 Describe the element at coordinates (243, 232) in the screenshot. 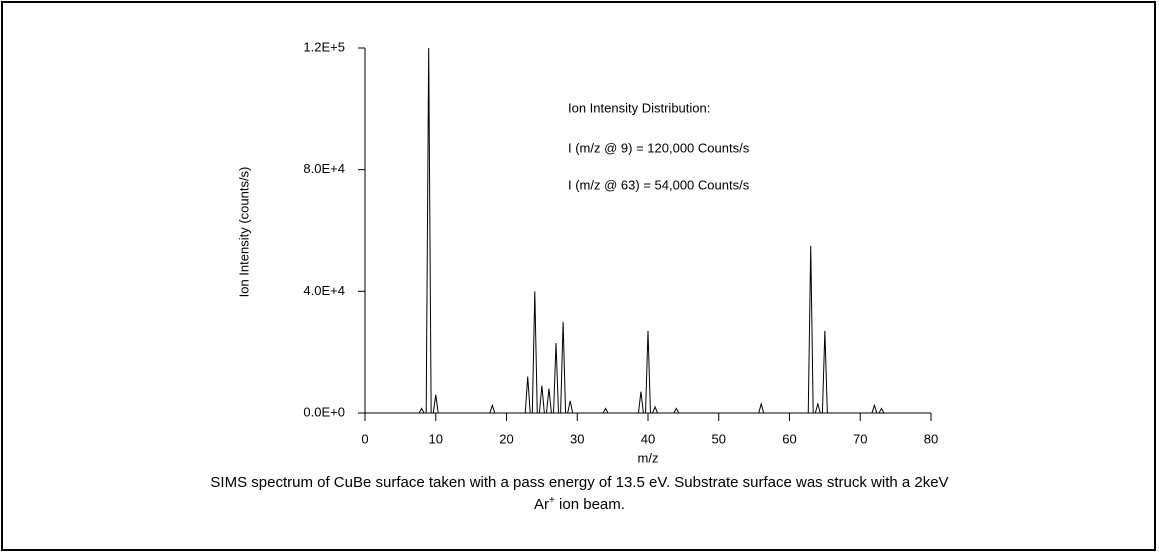

I see `y-axis-label: Ion Intensity (counts/s)` at that location.